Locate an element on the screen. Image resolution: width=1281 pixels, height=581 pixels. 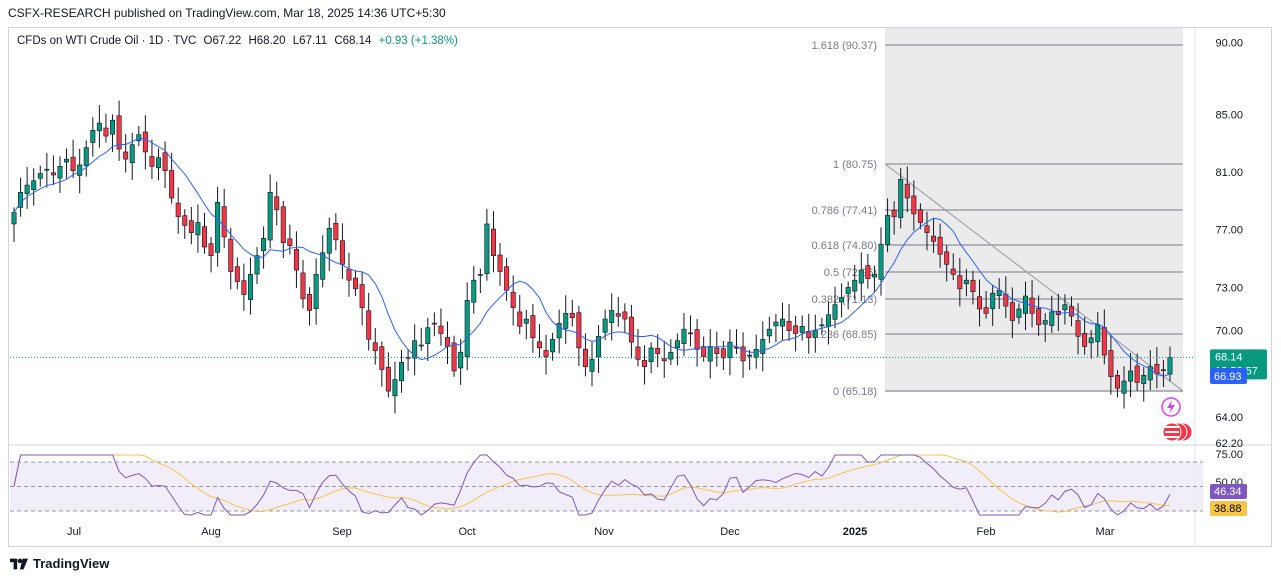
rsi-ma-line is located at coordinates (592, 483).